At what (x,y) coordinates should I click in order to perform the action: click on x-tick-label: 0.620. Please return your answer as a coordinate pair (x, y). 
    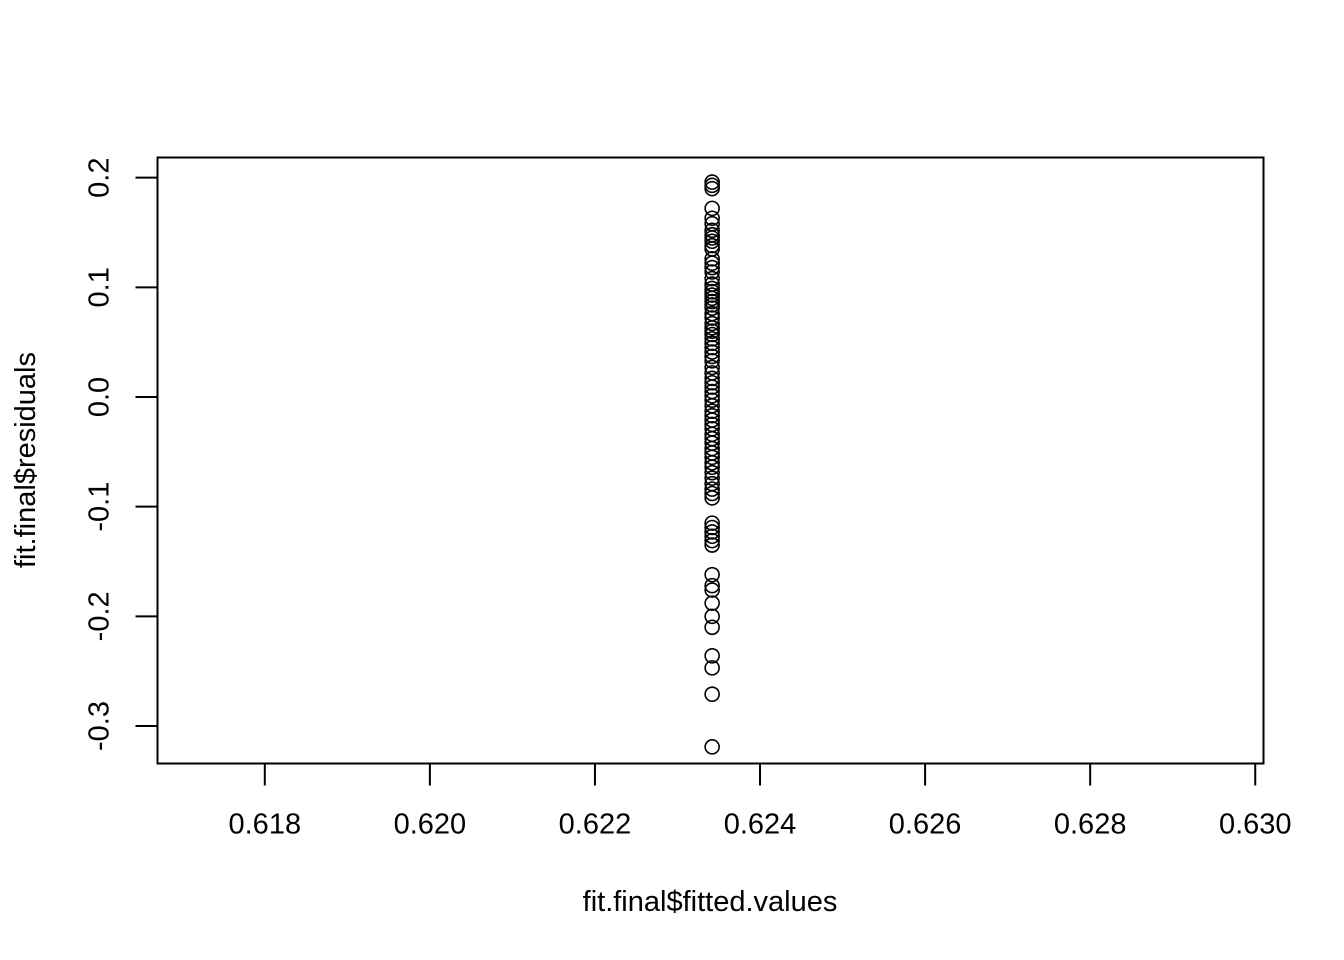
    Looking at the image, I should click on (430, 825).